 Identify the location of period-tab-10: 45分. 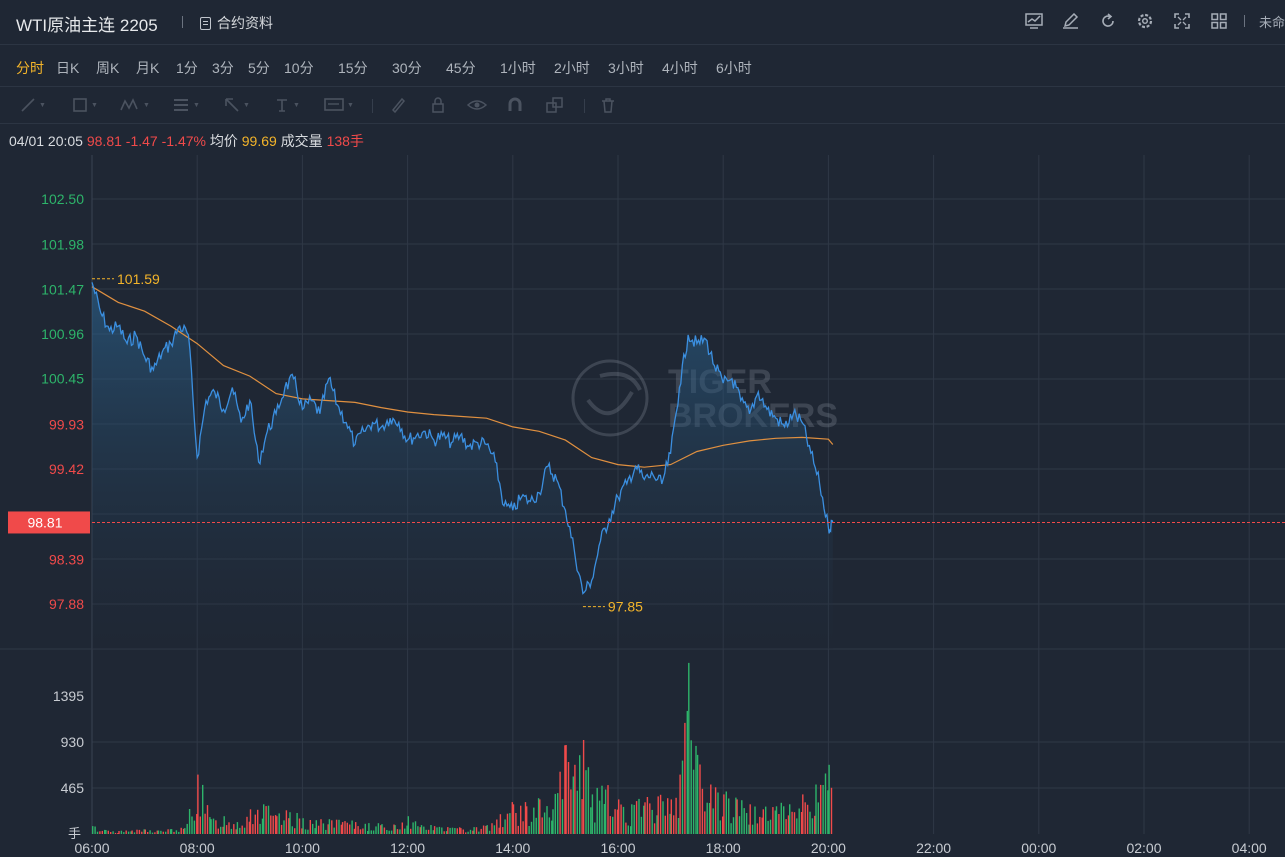
(461, 68).